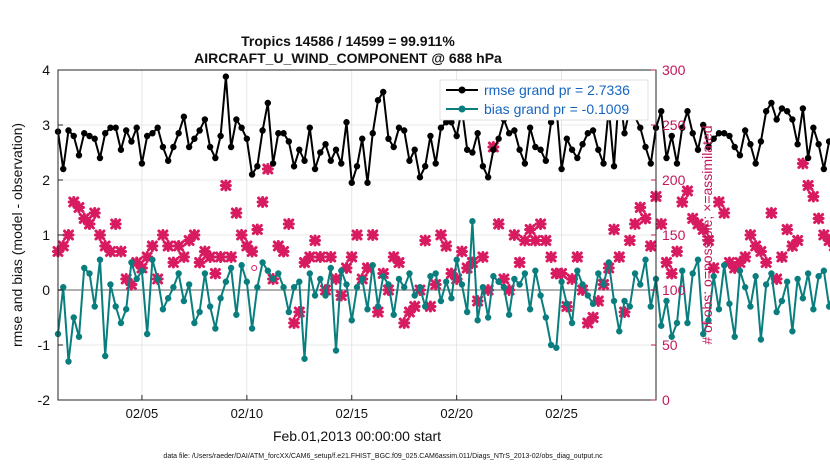 Image resolution: width=830 pixels, height=475 pixels. I want to click on y-tick-label-left: 4, so click(46, 70).